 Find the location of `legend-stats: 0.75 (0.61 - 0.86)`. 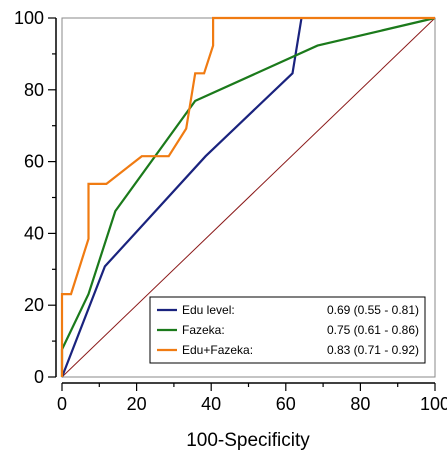

legend-stats: 0.75 (0.61 - 0.86) is located at coordinates (373, 330).